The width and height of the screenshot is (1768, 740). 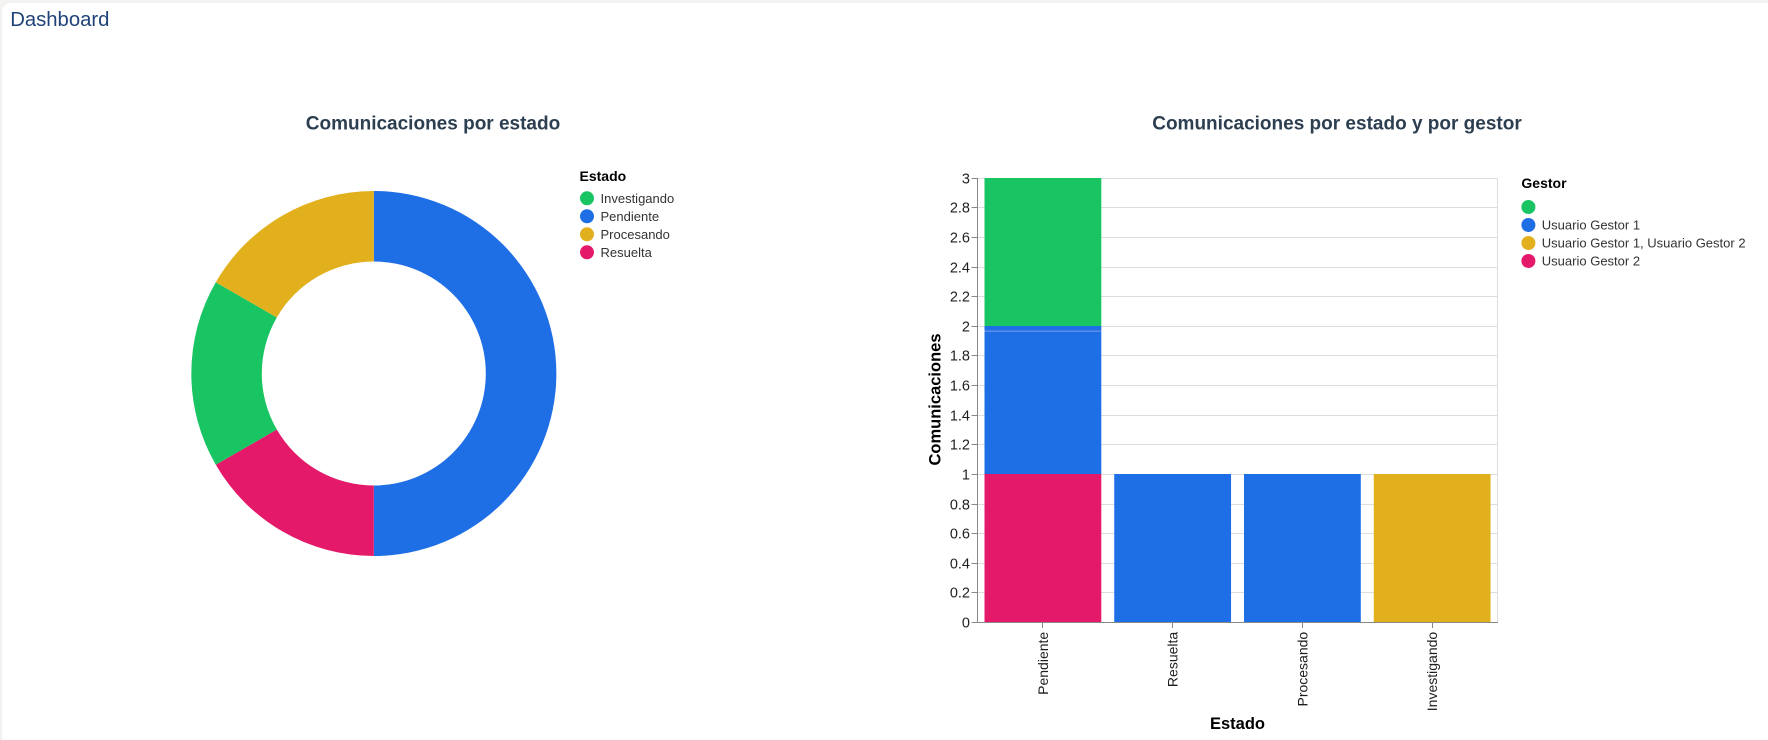 What do you see at coordinates (1644, 243) in the screenshot?
I see `svg-text:Usuario Gestor 1, Usuario Gest: Usuario Gestor 1, Usuario Gestor 2` at bounding box center [1644, 243].